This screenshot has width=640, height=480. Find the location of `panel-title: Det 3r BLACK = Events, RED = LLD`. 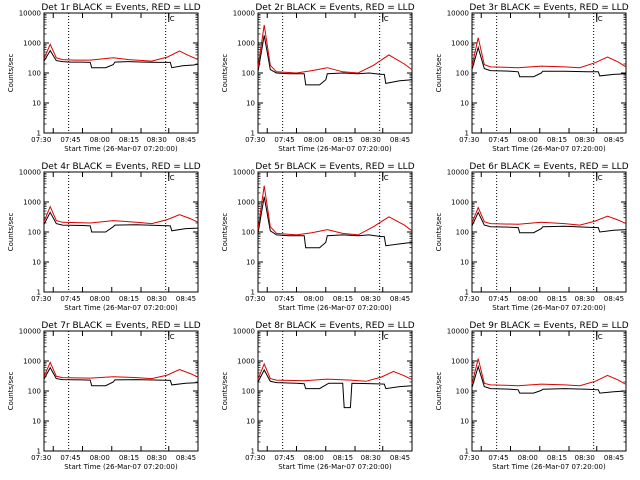

panel-title: Det 3r BLACK = Events, RED = LLD is located at coordinates (548, 8).